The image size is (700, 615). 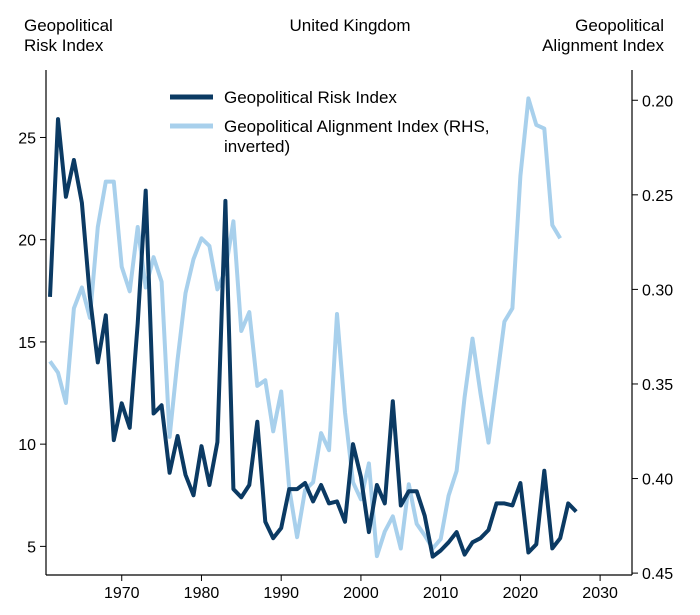 I want to click on left-y-tick-label: 20, so click(x=27, y=241).